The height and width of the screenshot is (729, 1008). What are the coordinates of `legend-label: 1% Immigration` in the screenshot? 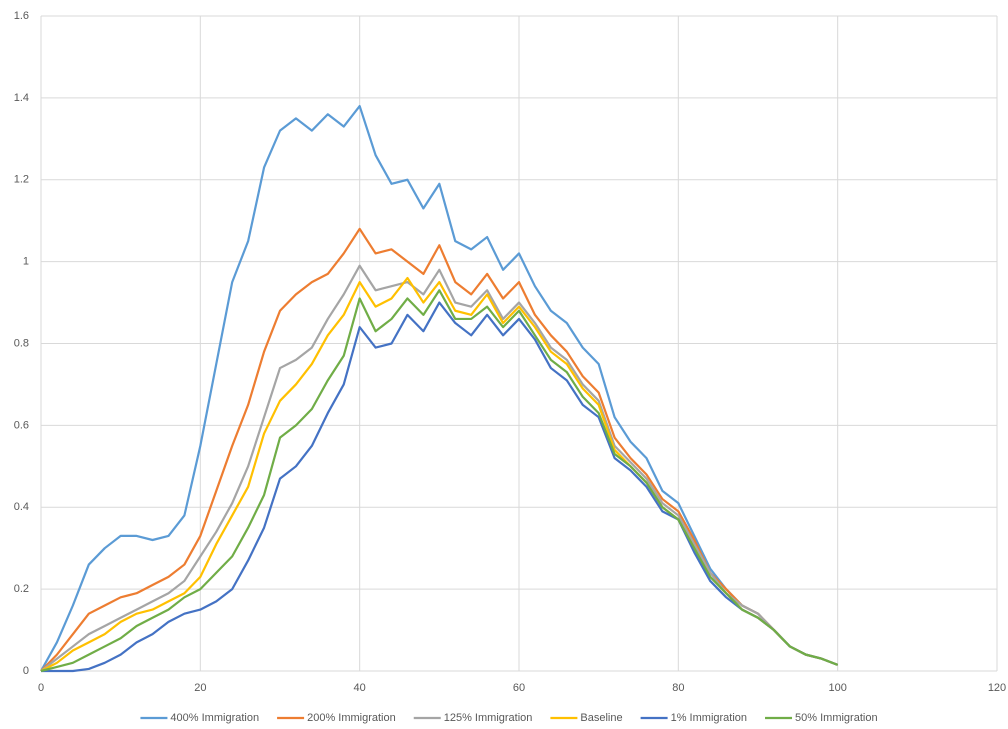 It's located at (709, 718).